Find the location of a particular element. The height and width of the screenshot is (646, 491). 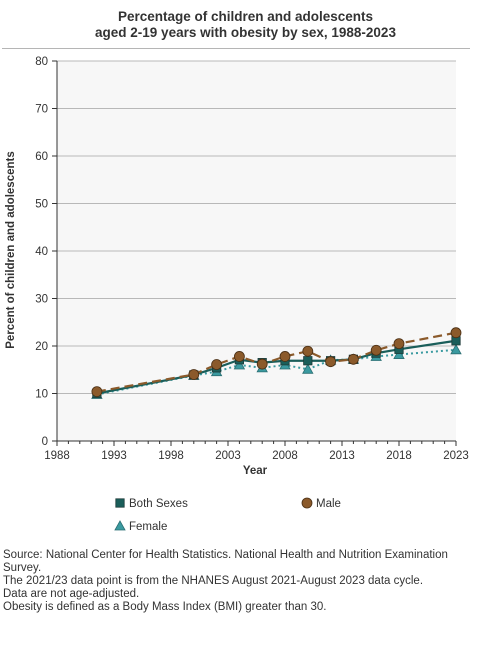

legend-label: Both Sexes is located at coordinates (158, 504).